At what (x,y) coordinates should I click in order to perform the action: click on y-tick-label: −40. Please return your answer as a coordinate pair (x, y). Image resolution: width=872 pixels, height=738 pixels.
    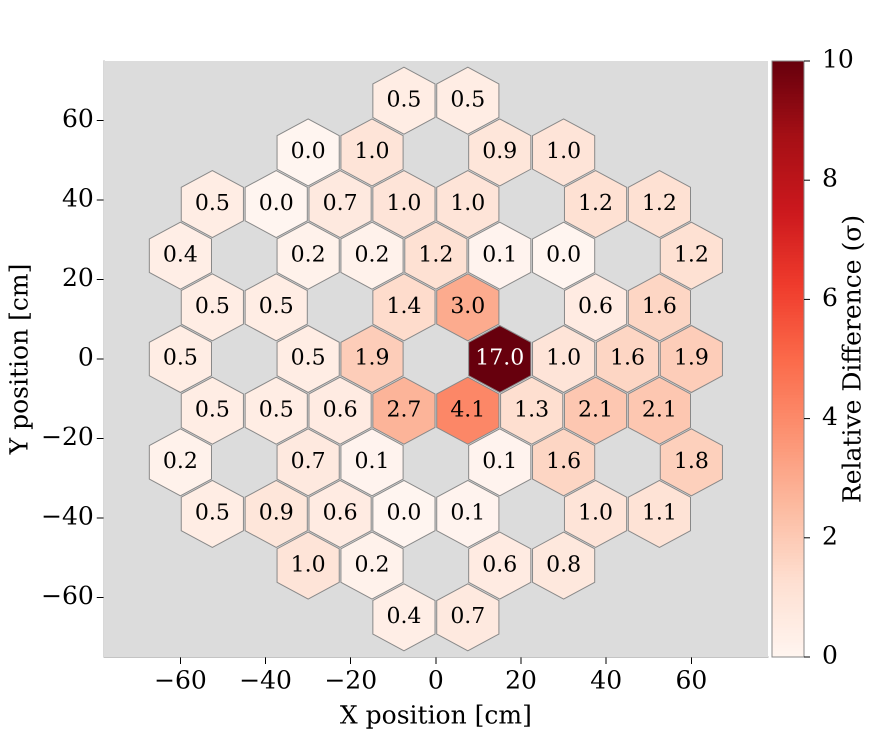
    Looking at the image, I should click on (67, 515).